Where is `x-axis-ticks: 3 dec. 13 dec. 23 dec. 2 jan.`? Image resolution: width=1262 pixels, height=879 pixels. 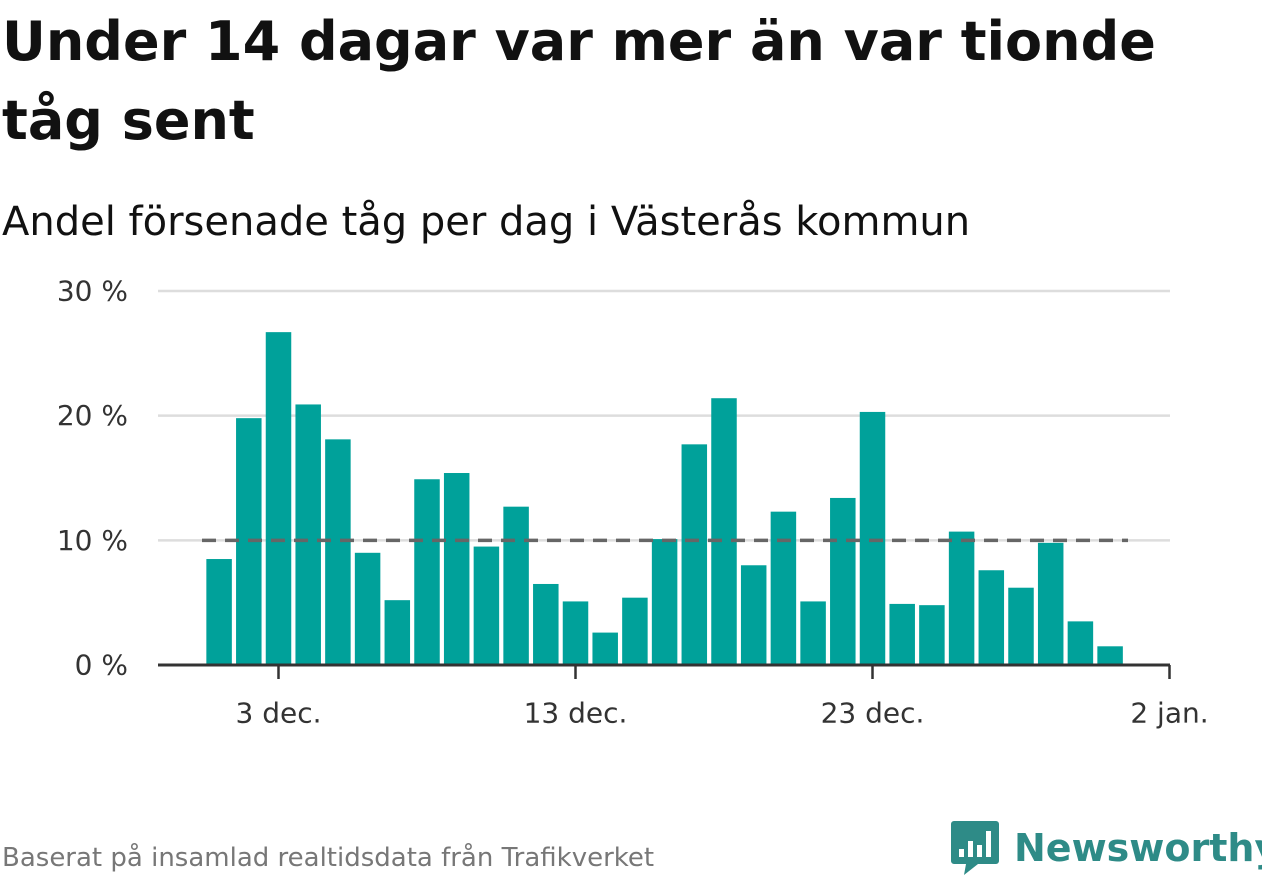 x-axis-ticks: 3 dec. 13 dec. 23 dec. 2 jan. is located at coordinates (722, 697).